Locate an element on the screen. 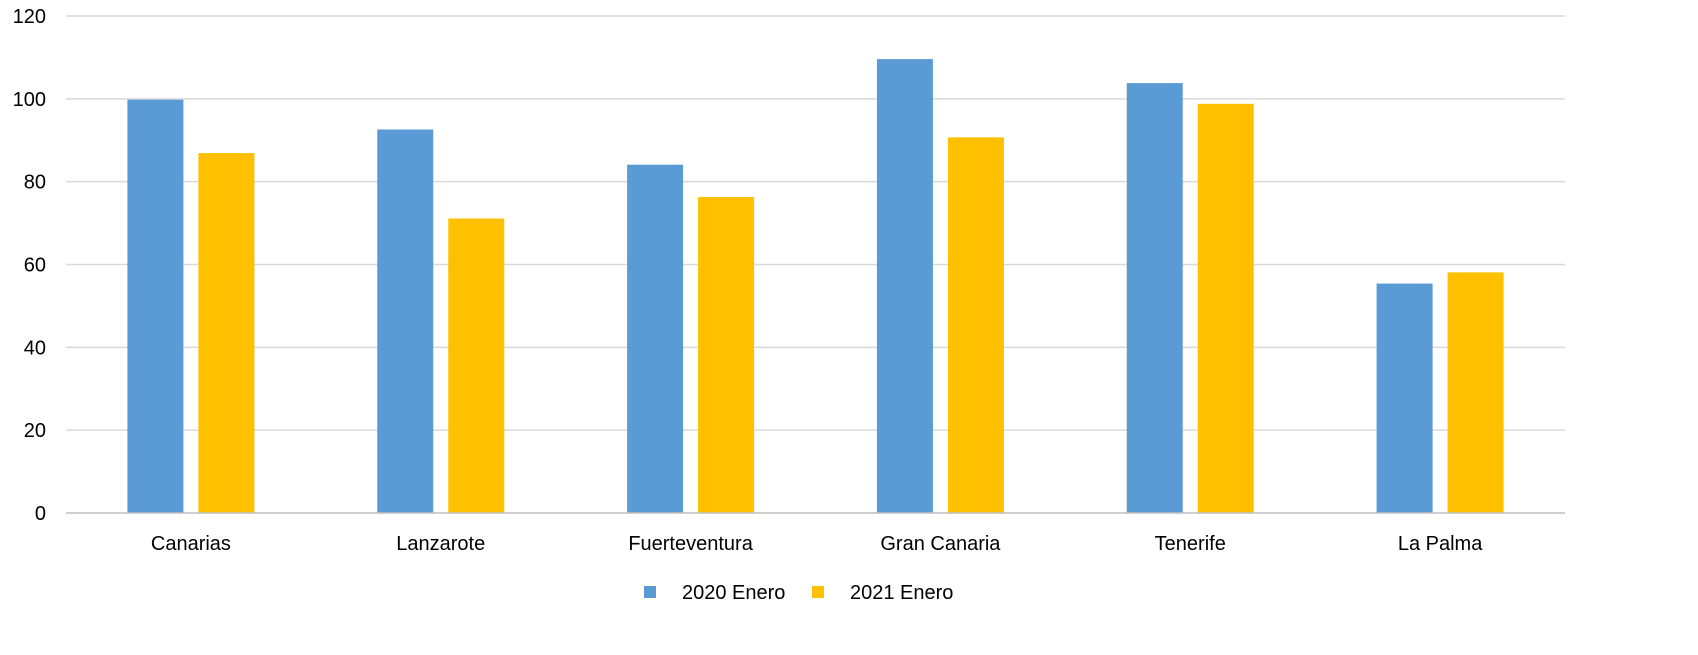 Image resolution: width=1698 pixels, height=655 pixels. bar-2021-gran-canaria is located at coordinates (975, 325).